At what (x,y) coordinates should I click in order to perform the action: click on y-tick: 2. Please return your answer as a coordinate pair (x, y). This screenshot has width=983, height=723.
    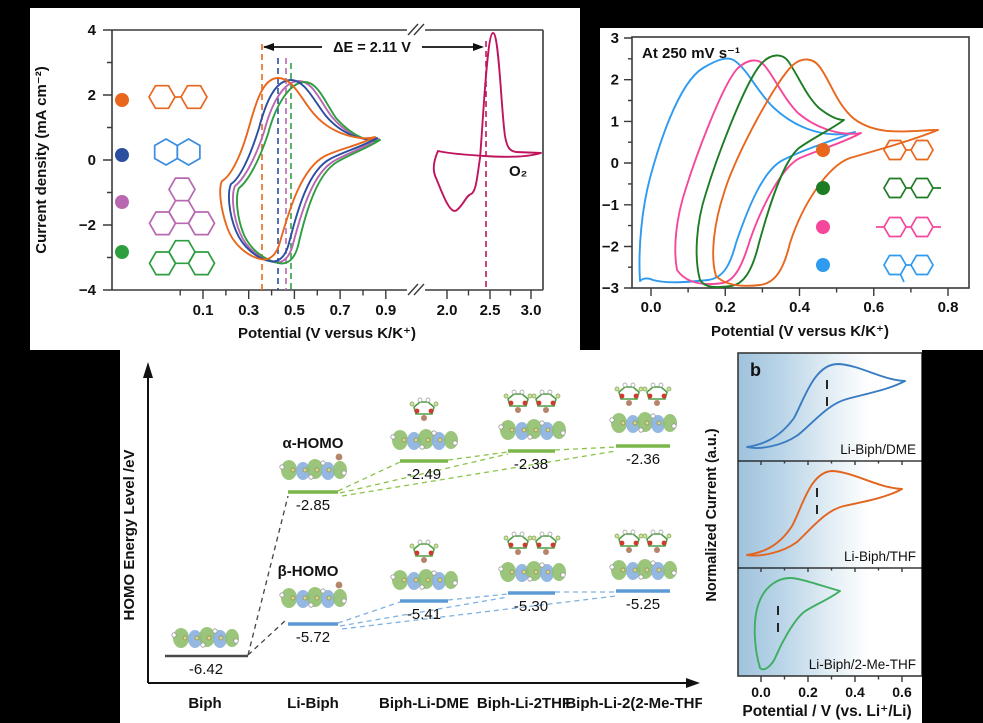
    Looking at the image, I should click on (615, 80).